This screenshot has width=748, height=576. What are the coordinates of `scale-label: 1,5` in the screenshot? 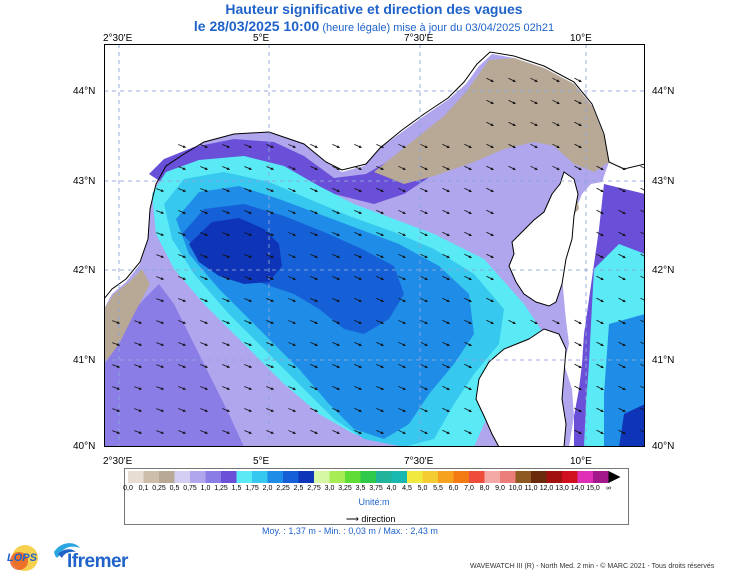 It's located at (236, 488).